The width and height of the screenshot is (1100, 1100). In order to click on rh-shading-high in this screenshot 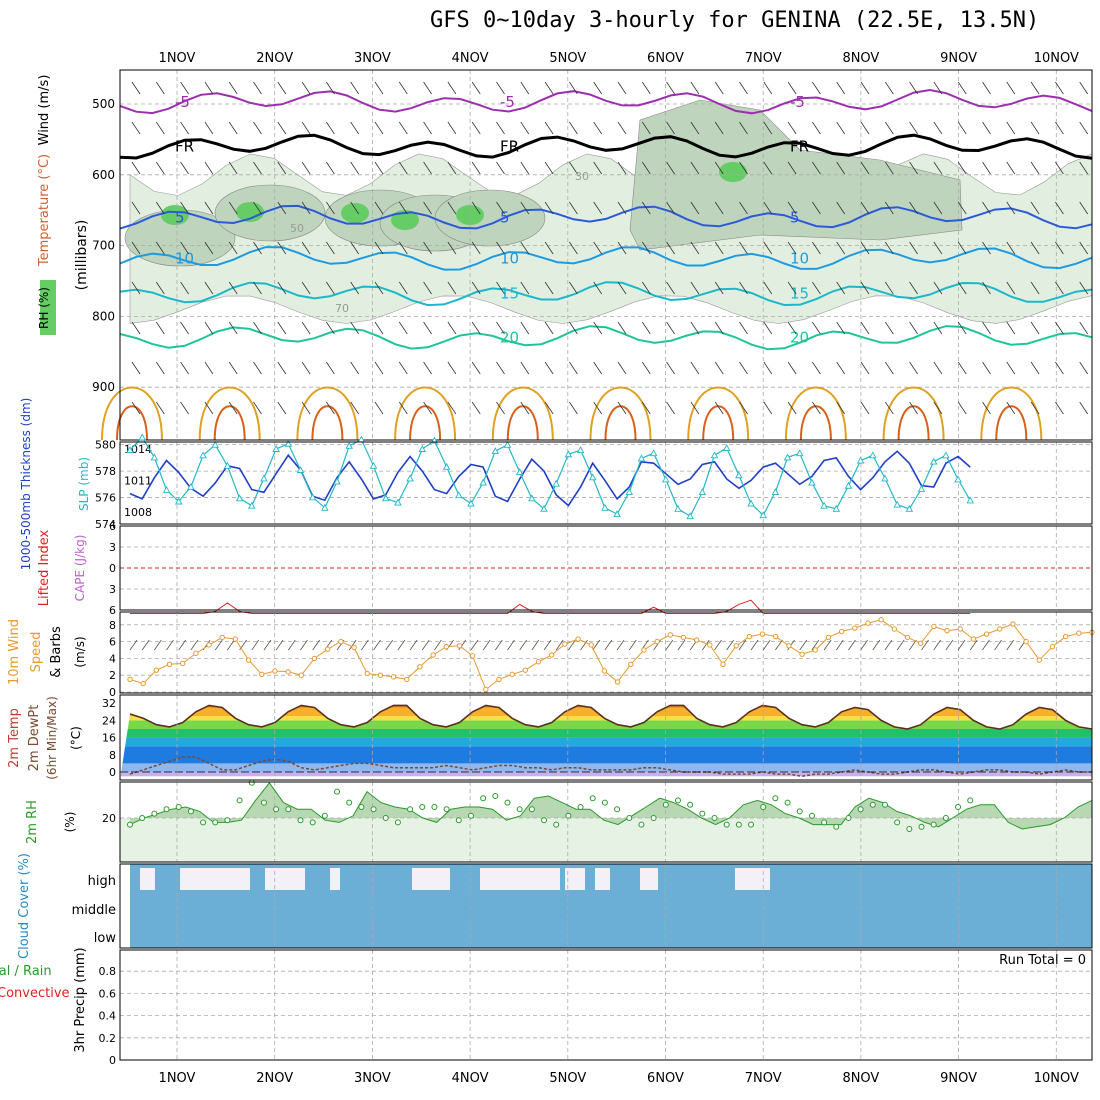, I will do `click(733, 172)`.